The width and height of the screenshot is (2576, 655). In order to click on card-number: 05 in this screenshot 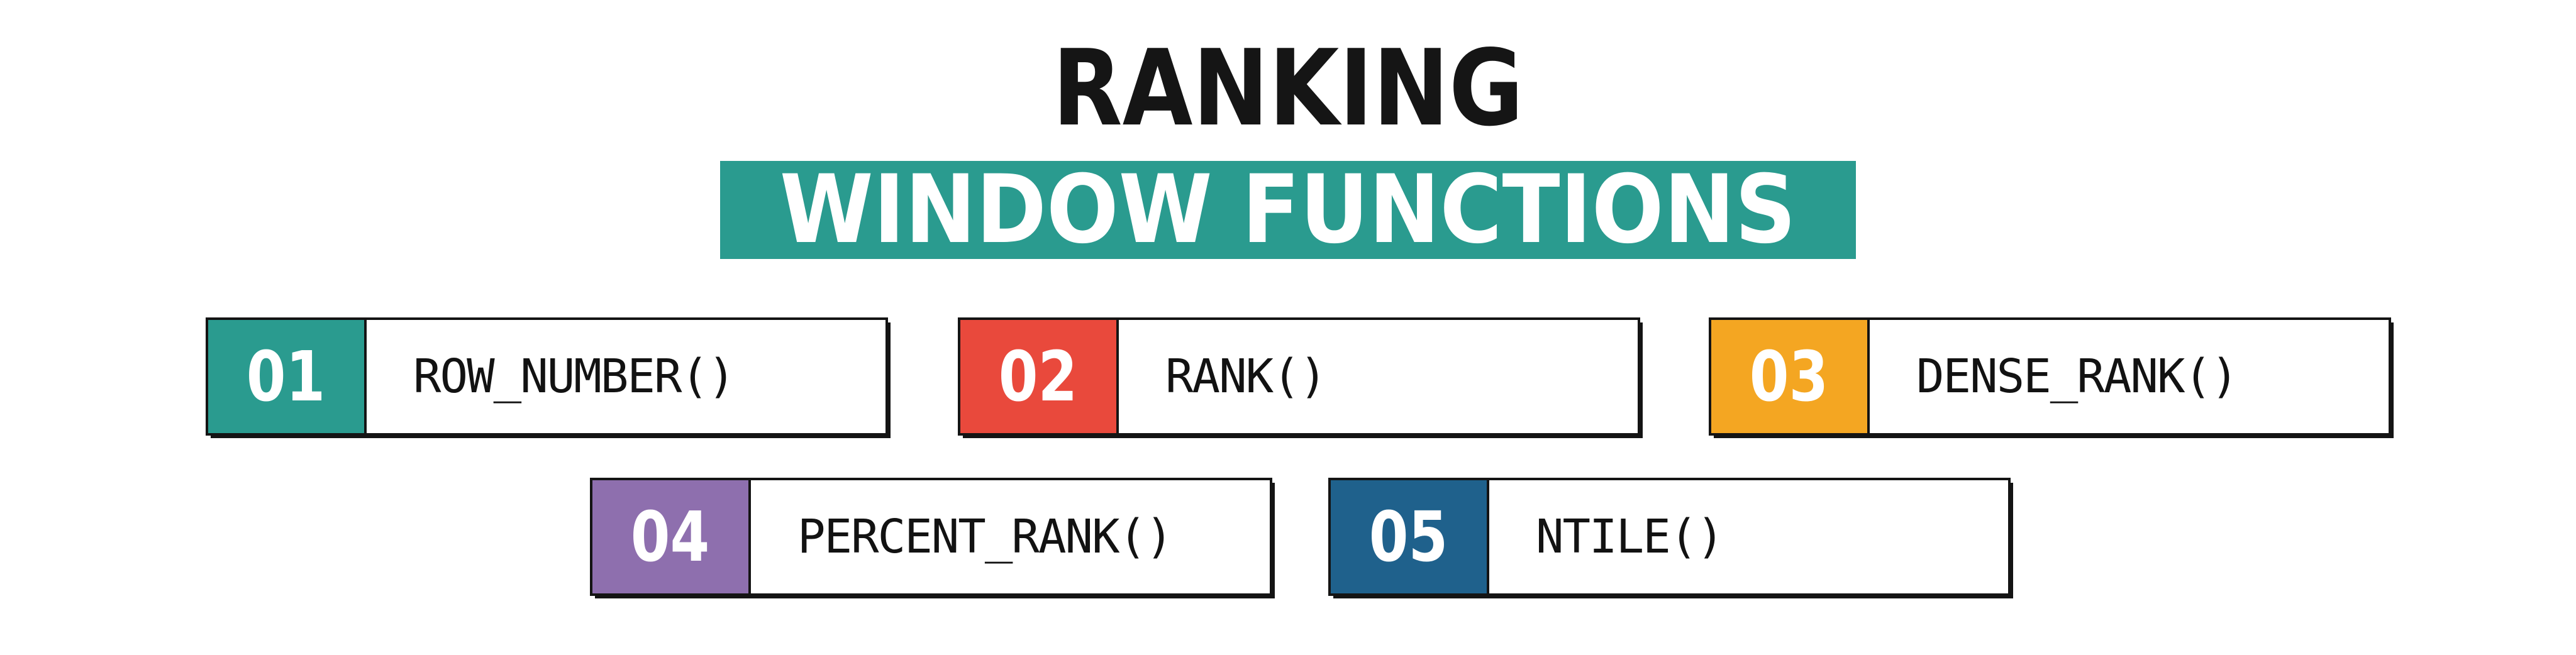, I will do `click(1408, 537)`.